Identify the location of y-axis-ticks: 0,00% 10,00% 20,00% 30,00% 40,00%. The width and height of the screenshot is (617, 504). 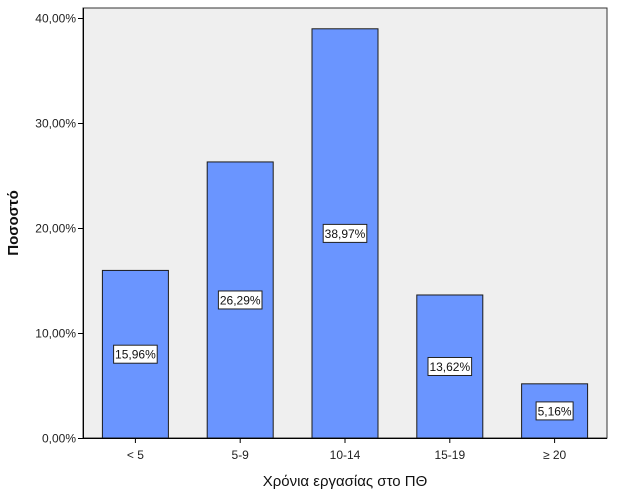
(59, 229).